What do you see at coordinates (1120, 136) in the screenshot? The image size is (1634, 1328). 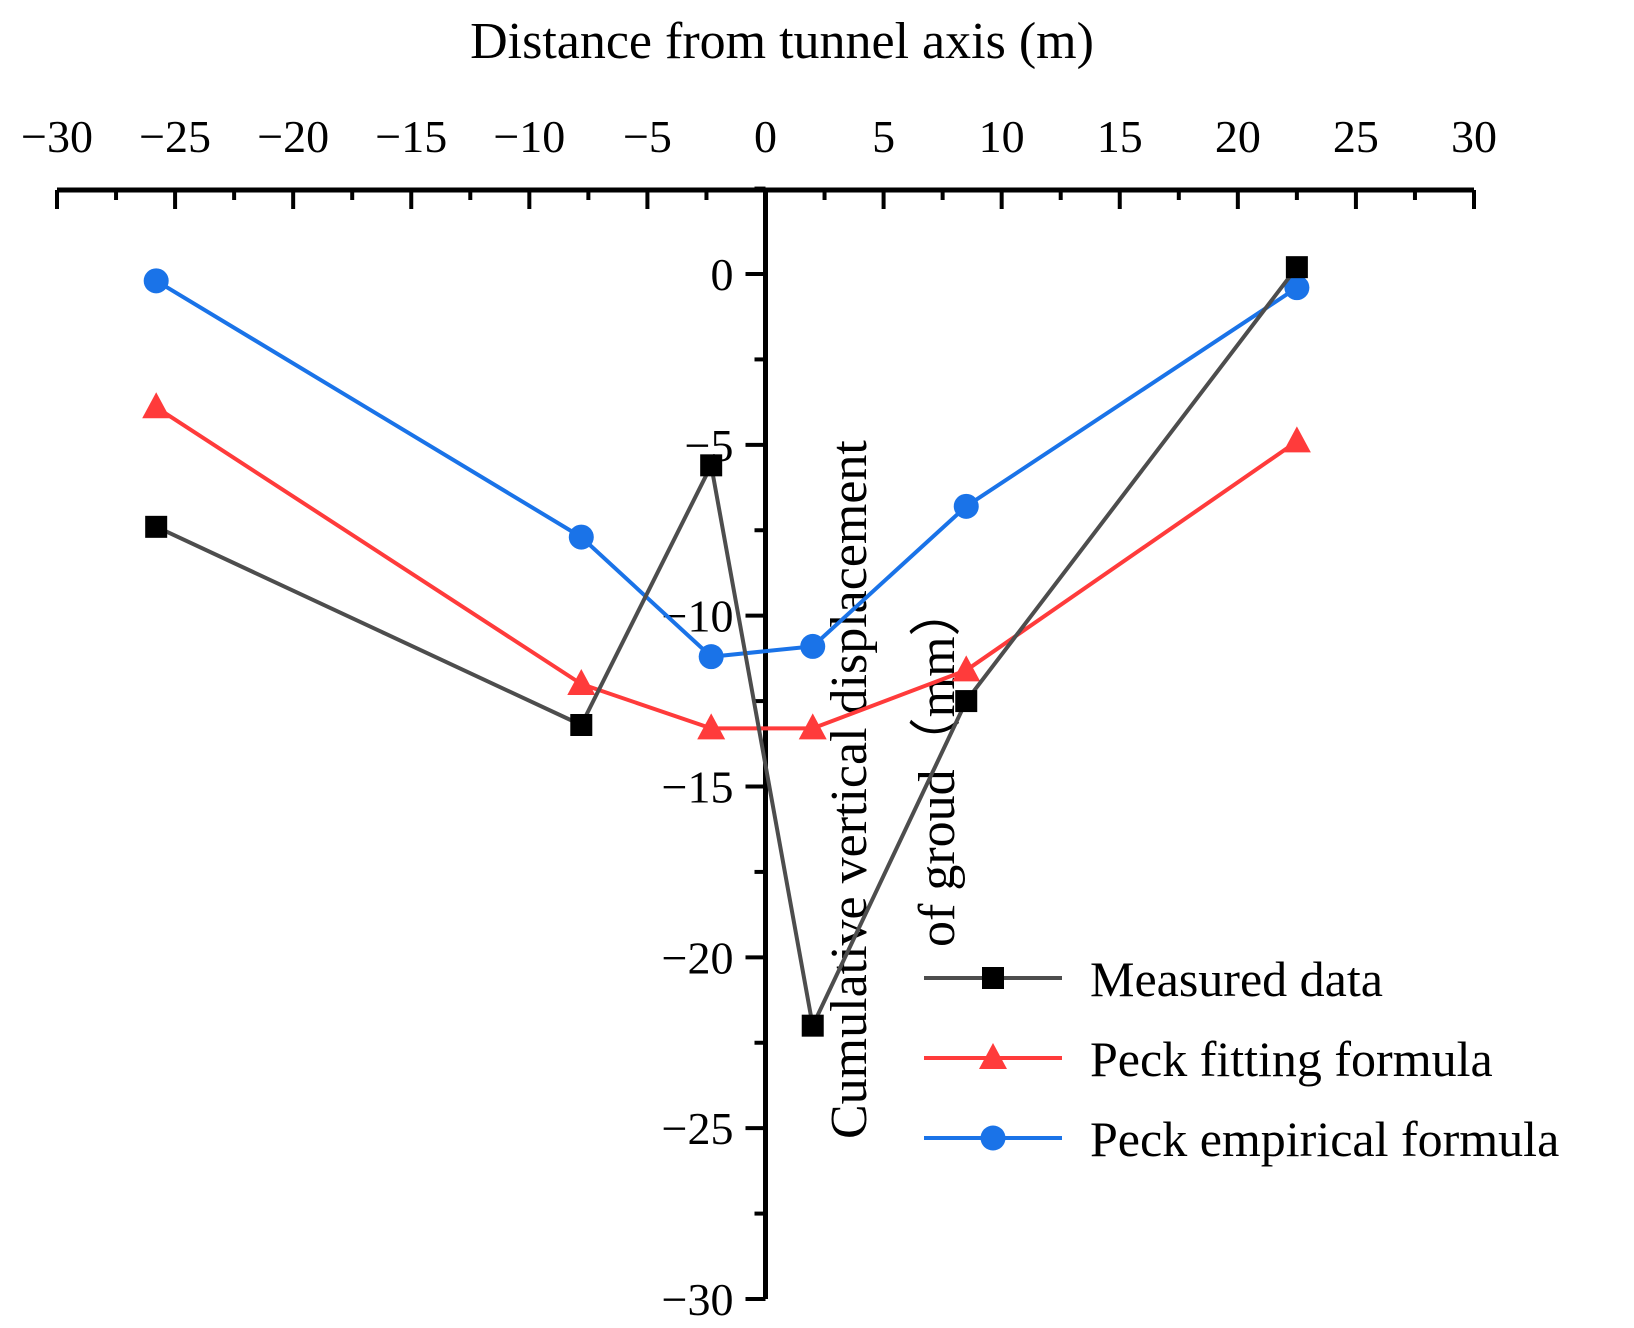 I see `x-tick-label: 15` at bounding box center [1120, 136].